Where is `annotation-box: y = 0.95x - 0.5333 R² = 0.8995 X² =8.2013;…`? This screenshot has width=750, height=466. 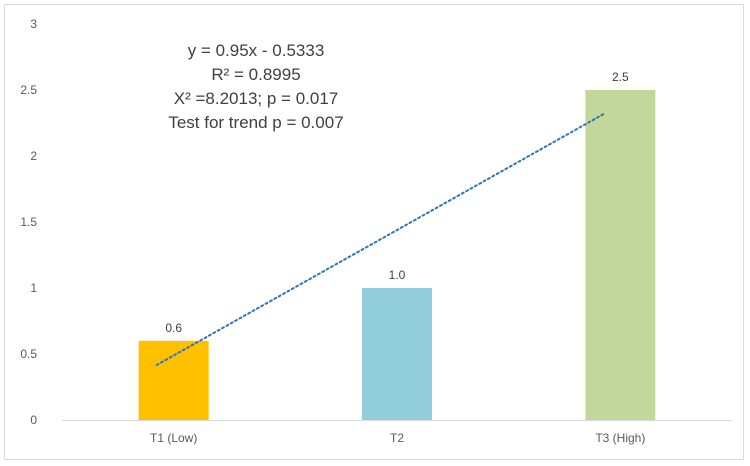 annotation-box: y = 0.95x - 0.5333 R² = 0.8995 X² =8.2013;… is located at coordinates (255, 86).